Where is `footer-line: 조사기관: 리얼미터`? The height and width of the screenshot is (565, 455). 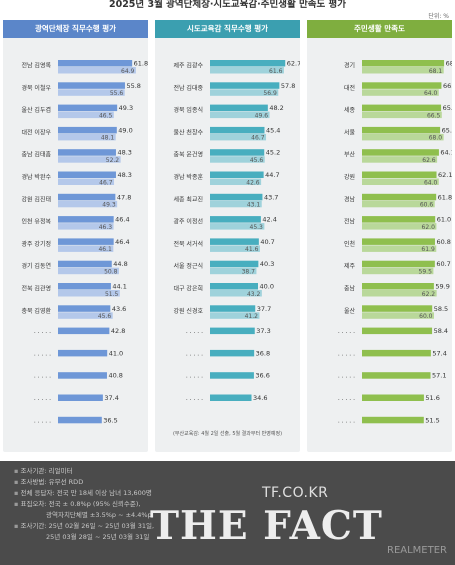
footer-line: 조사기관: 리얼미터 is located at coordinates (43, 470).